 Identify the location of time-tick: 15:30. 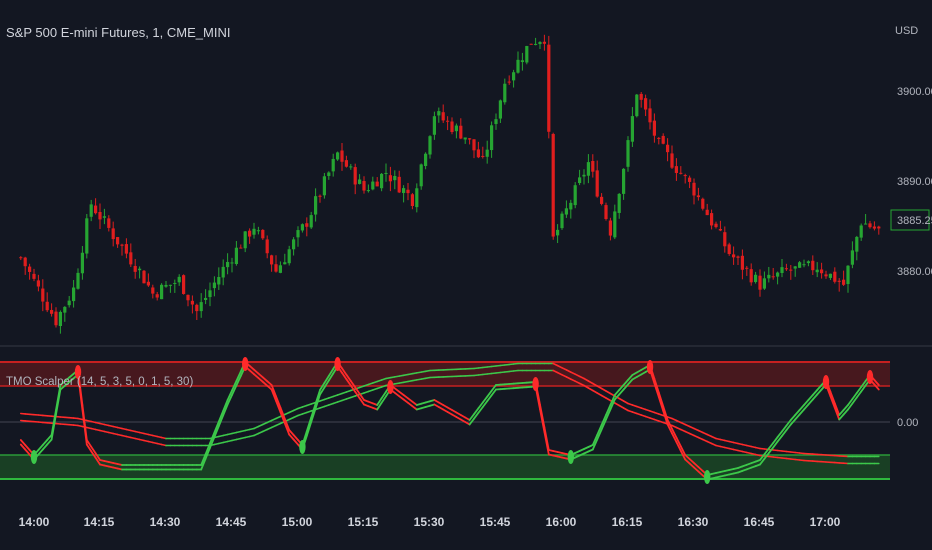
(429, 522).